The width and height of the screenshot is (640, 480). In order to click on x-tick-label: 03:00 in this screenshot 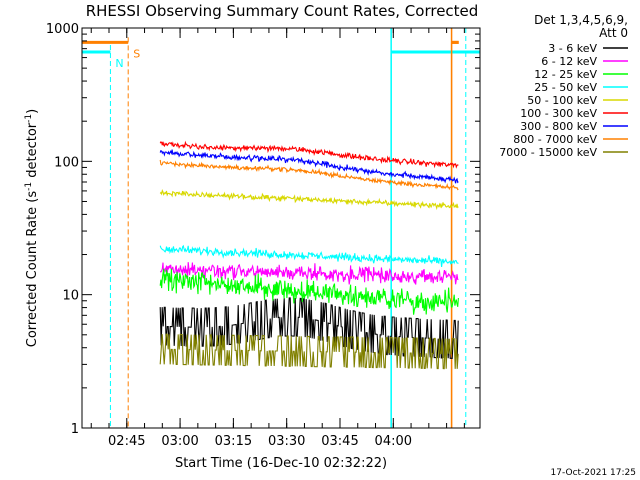, I will do `click(179, 441)`.